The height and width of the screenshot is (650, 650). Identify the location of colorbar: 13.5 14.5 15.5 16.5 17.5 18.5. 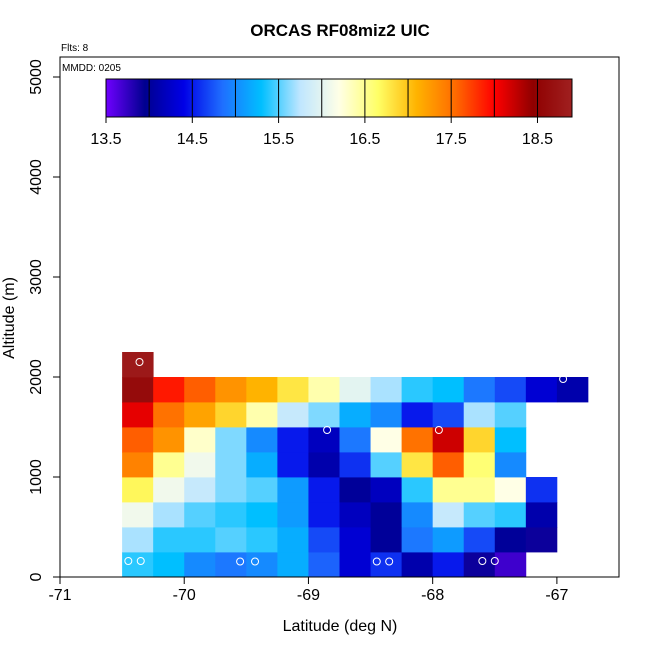
(331, 113).